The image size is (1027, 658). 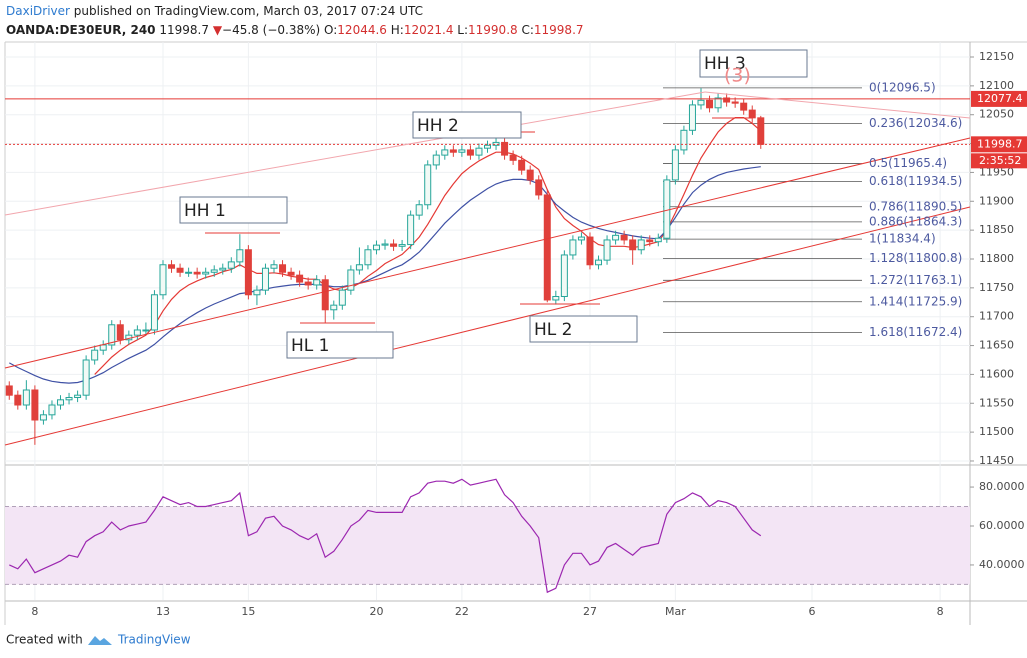 I want to click on c-val: 11998.7, so click(x=559, y=30).